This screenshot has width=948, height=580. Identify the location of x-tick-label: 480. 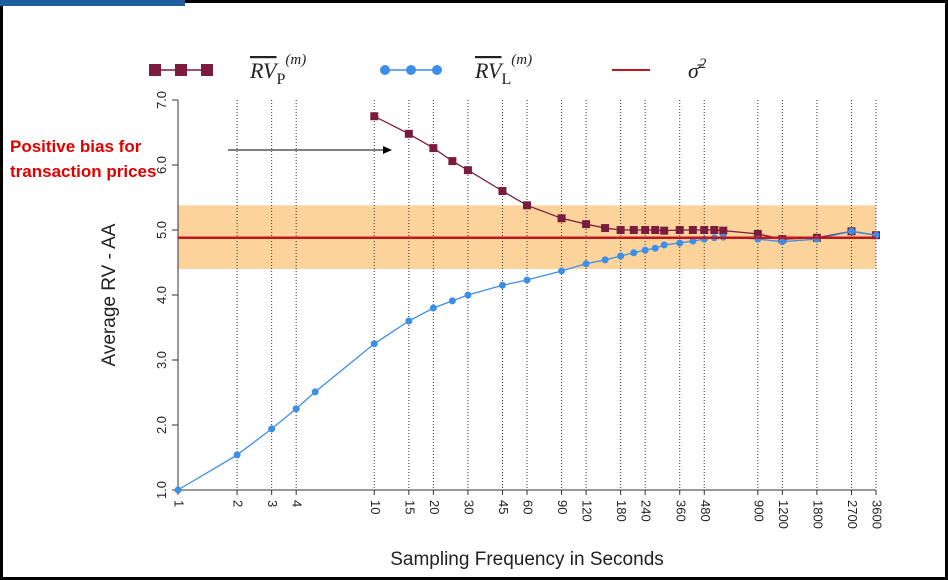
(705, 511).